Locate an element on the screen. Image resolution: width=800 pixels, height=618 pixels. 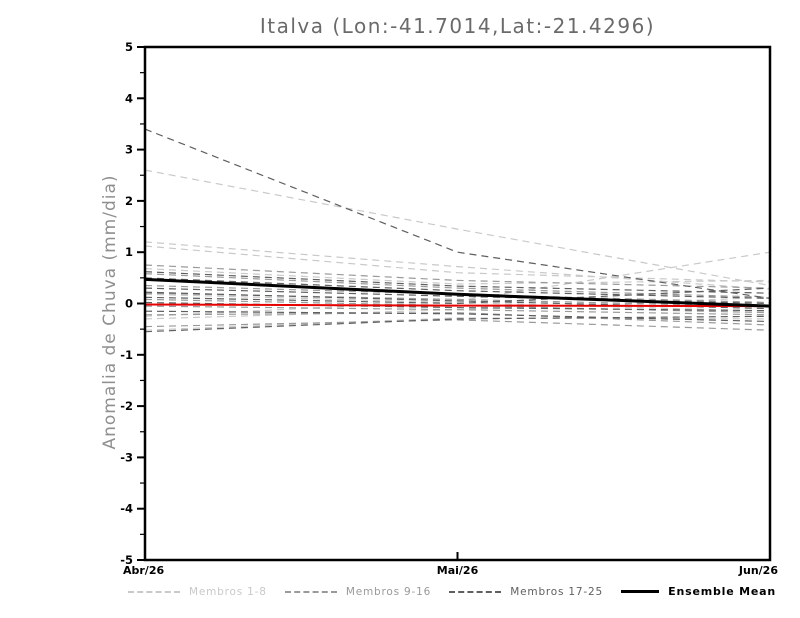
zero-reference-line is located at coordinates (457, 305).